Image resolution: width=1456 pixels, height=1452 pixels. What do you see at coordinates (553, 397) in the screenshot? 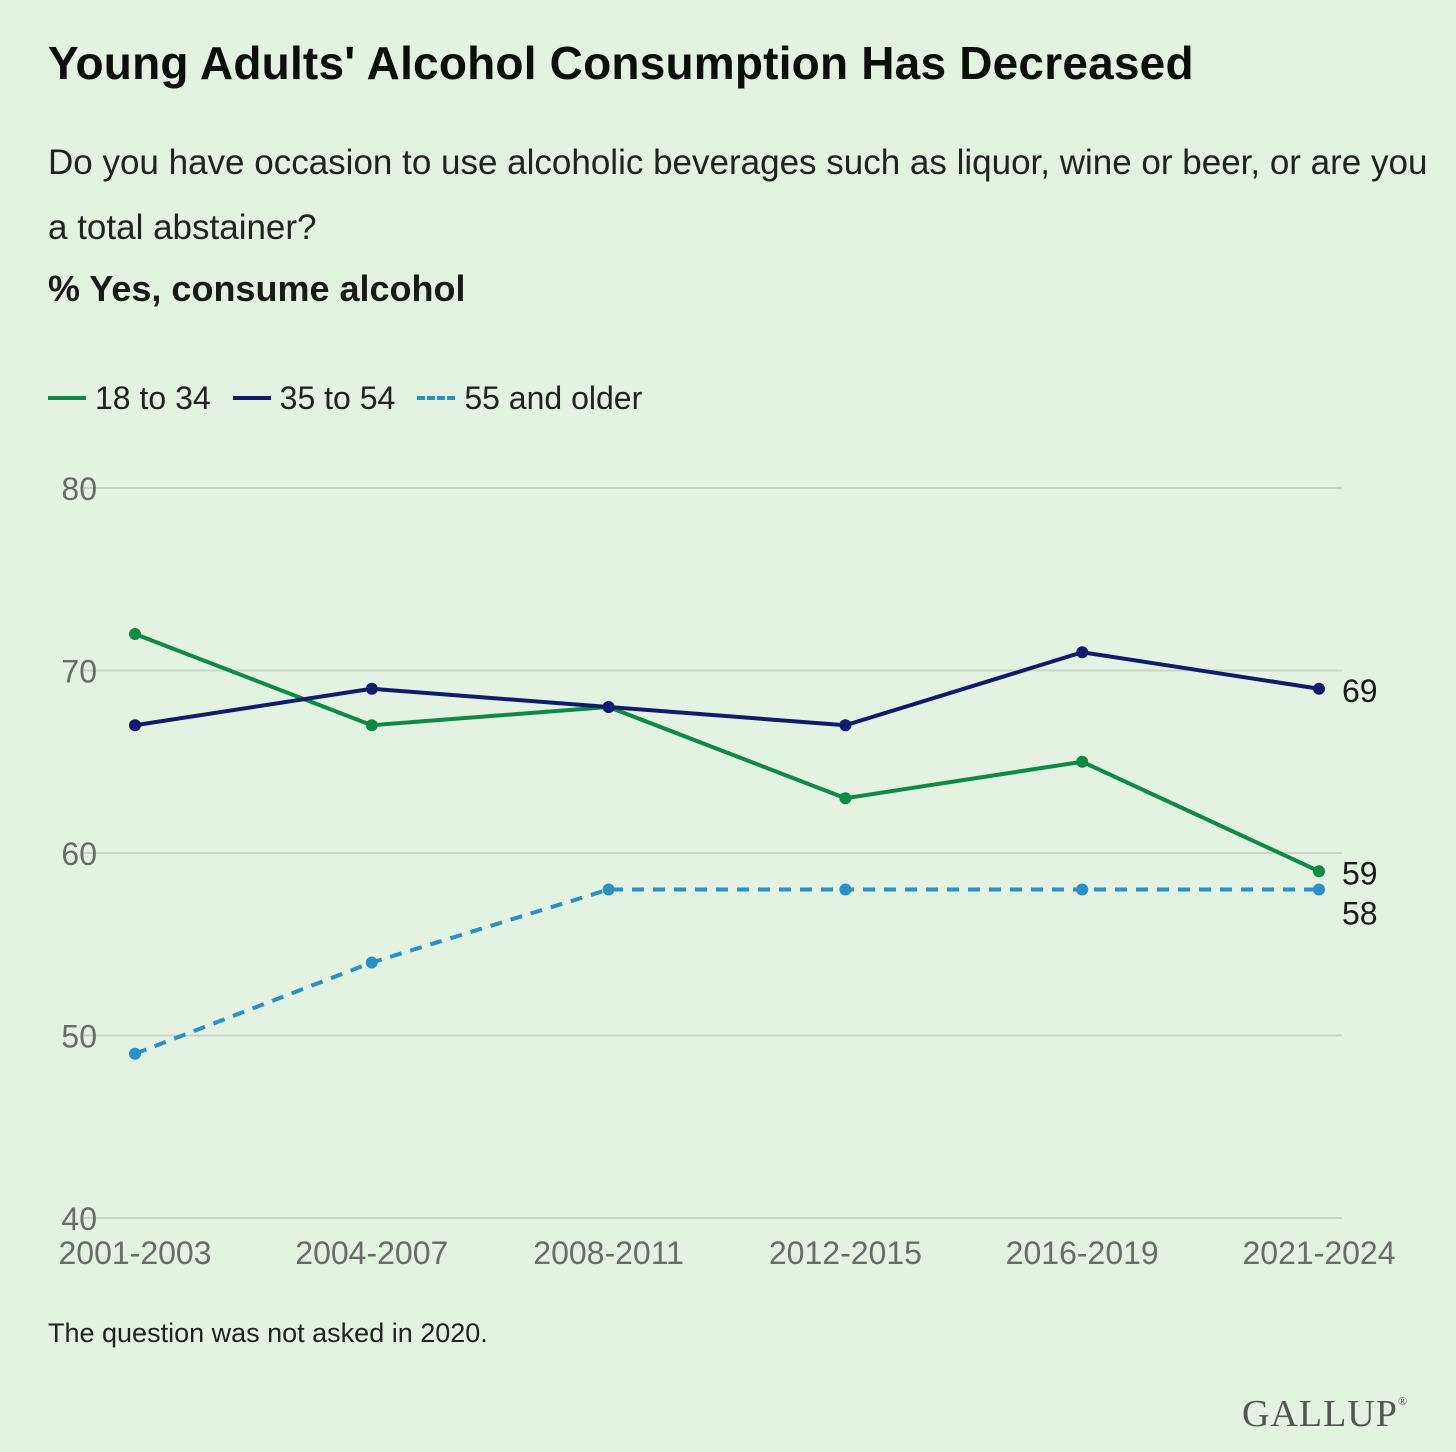
I see `legend-label-55-and-older: 55 and older` at bounding box center [553, 397].